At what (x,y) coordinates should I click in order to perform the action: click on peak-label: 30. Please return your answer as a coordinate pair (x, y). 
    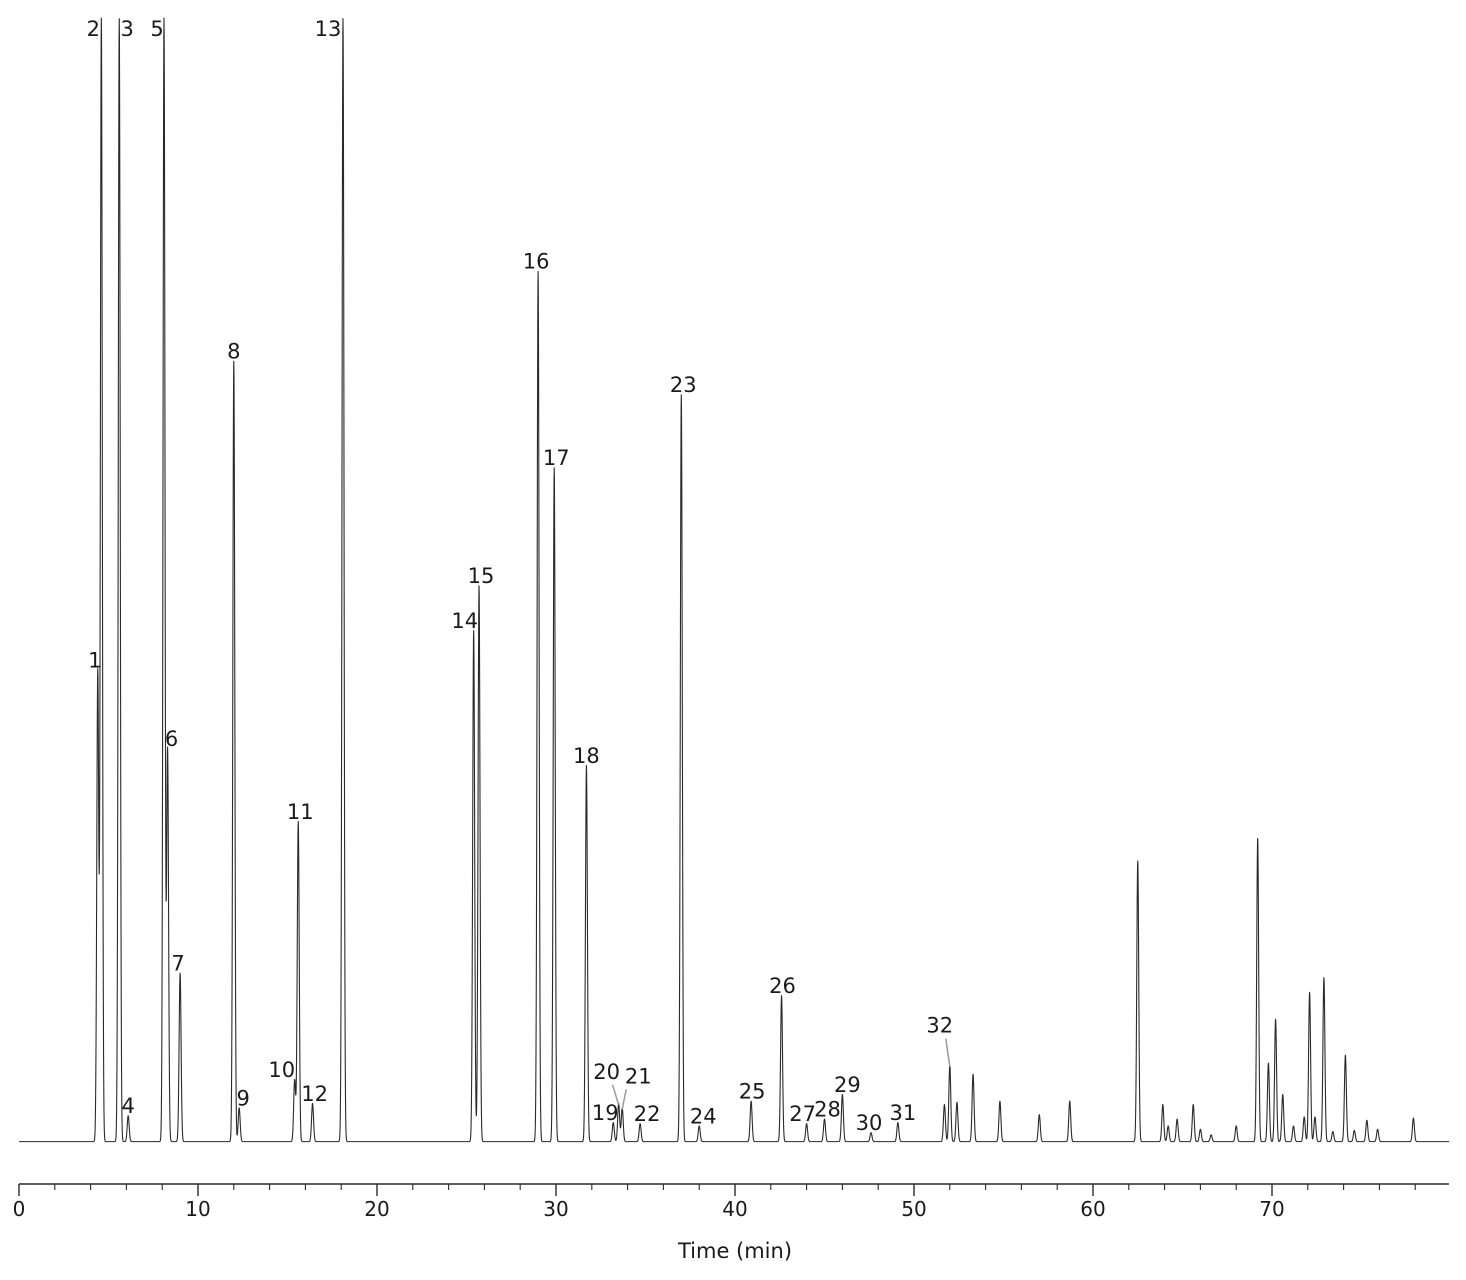
    Looking at the image, I should click on (869, 1123).